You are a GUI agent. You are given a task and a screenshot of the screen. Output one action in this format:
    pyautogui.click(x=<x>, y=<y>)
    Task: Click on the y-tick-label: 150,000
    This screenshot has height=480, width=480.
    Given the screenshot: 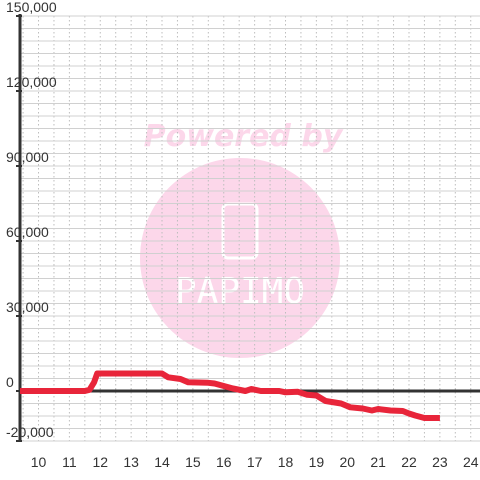 What is the action you would take?
    pyautogui.click(x=31, y=7)
    